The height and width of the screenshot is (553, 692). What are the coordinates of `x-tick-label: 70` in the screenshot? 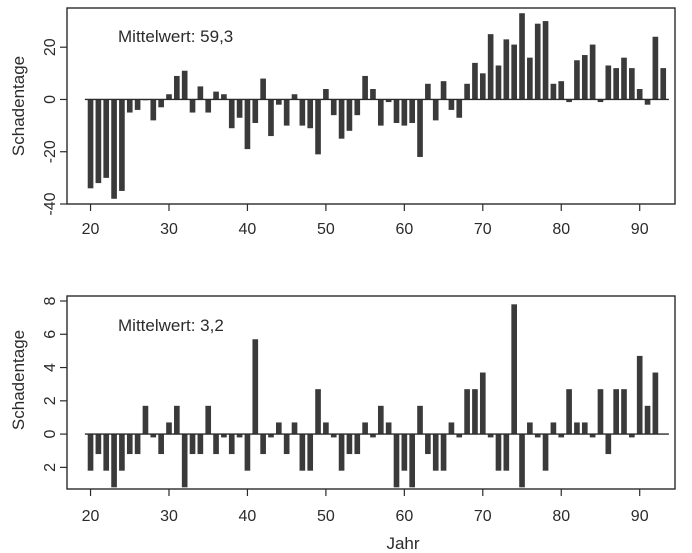 It's located at (483, 229).